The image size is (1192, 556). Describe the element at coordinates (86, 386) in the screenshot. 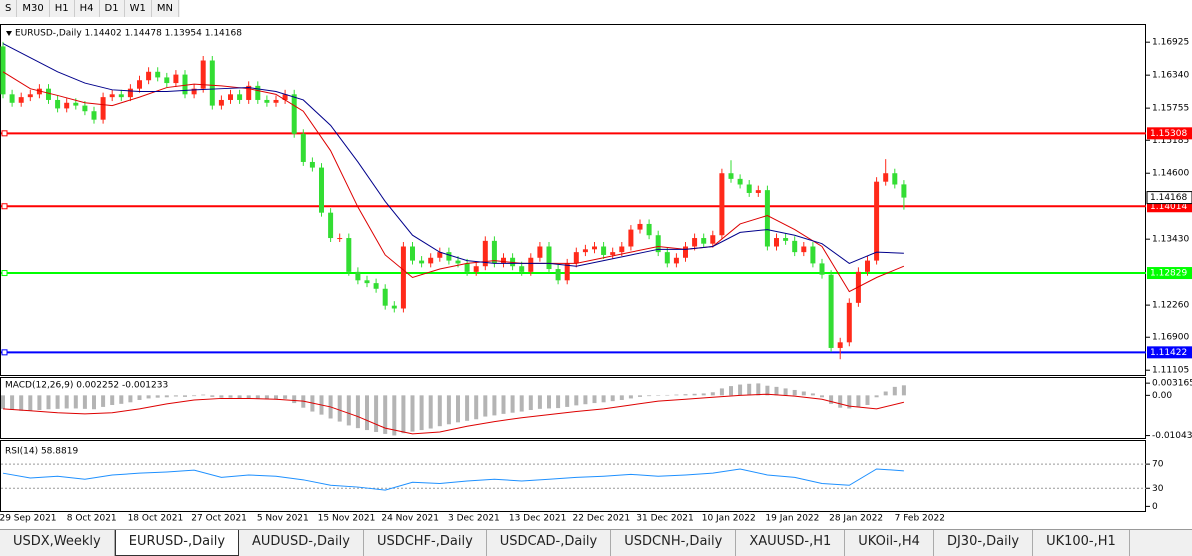

I see `macd-title: MACD(12,26,9) 0.002252 -0.001233` at that location.